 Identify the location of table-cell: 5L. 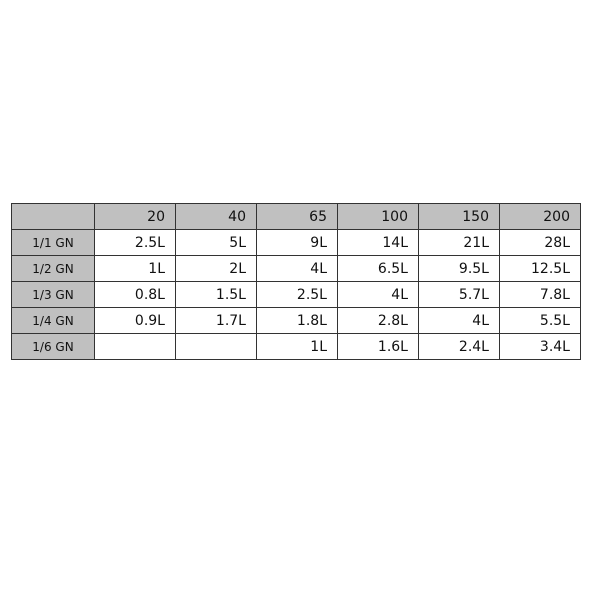
(216, 242).